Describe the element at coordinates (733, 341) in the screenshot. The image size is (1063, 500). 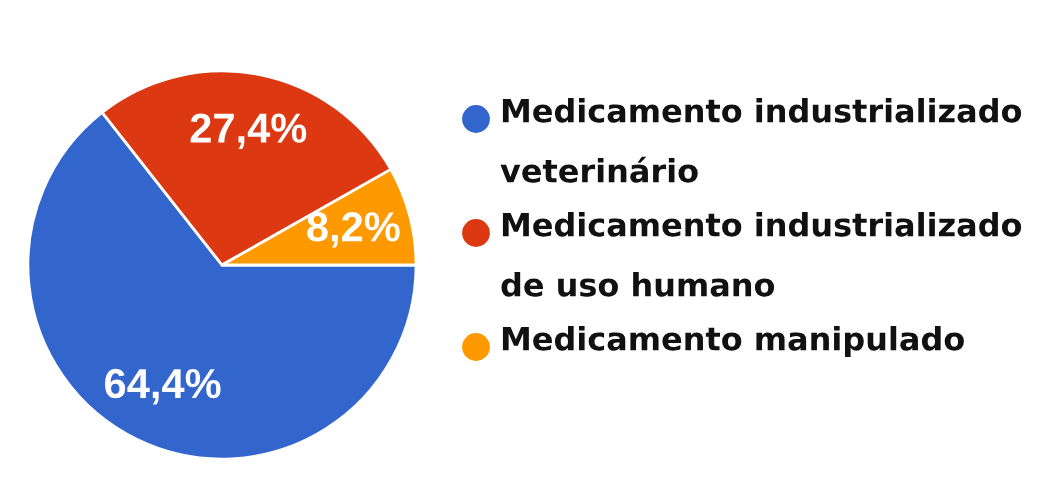
I see `legend-label: Medicamento manipulado` at that location.